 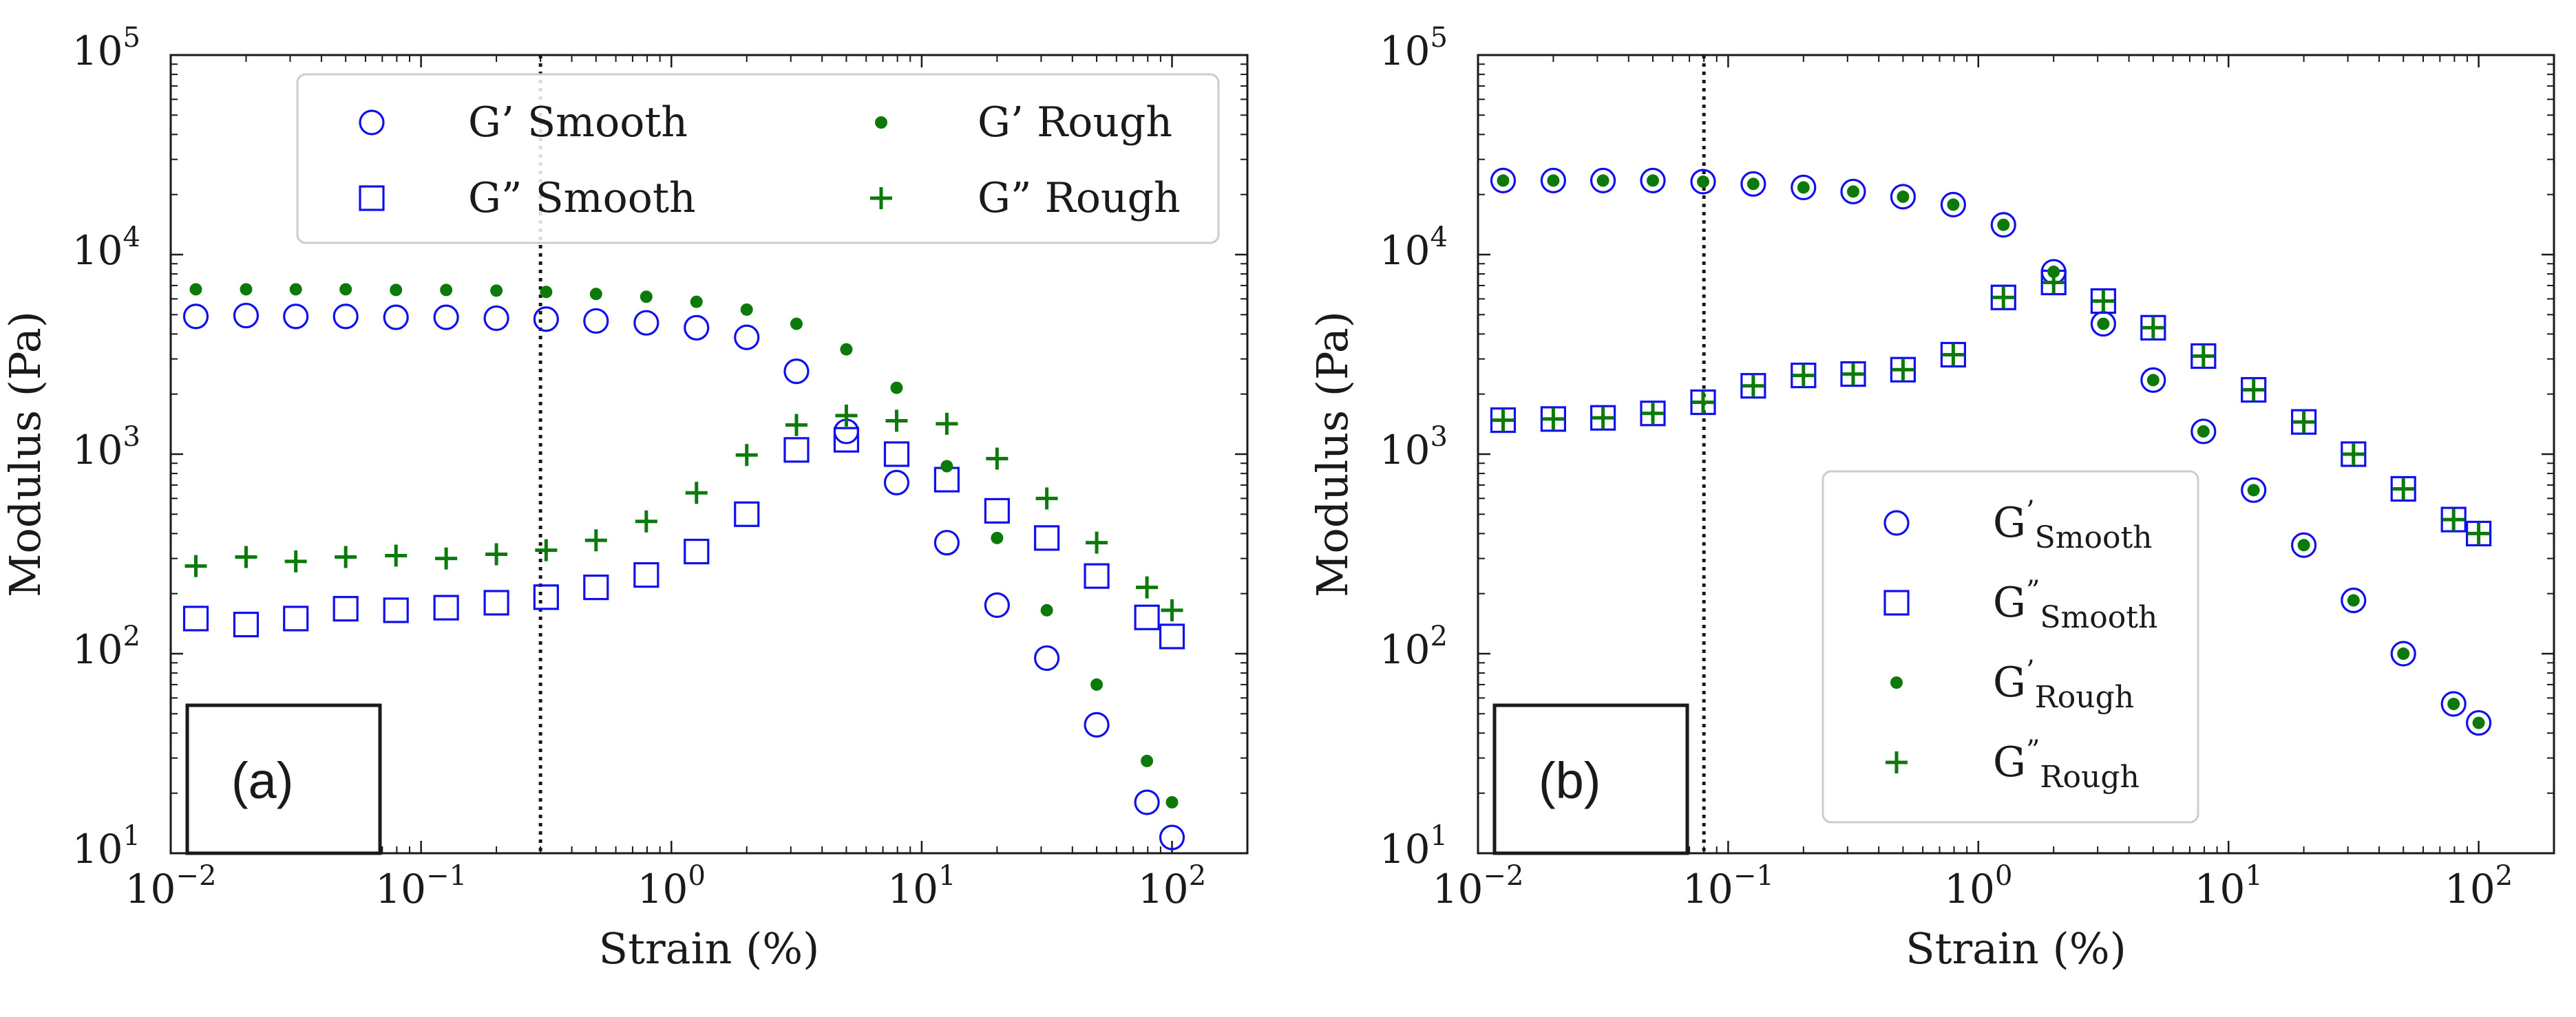 I want to click on y-tick-label: 10¹, so click(x=106, y=846).